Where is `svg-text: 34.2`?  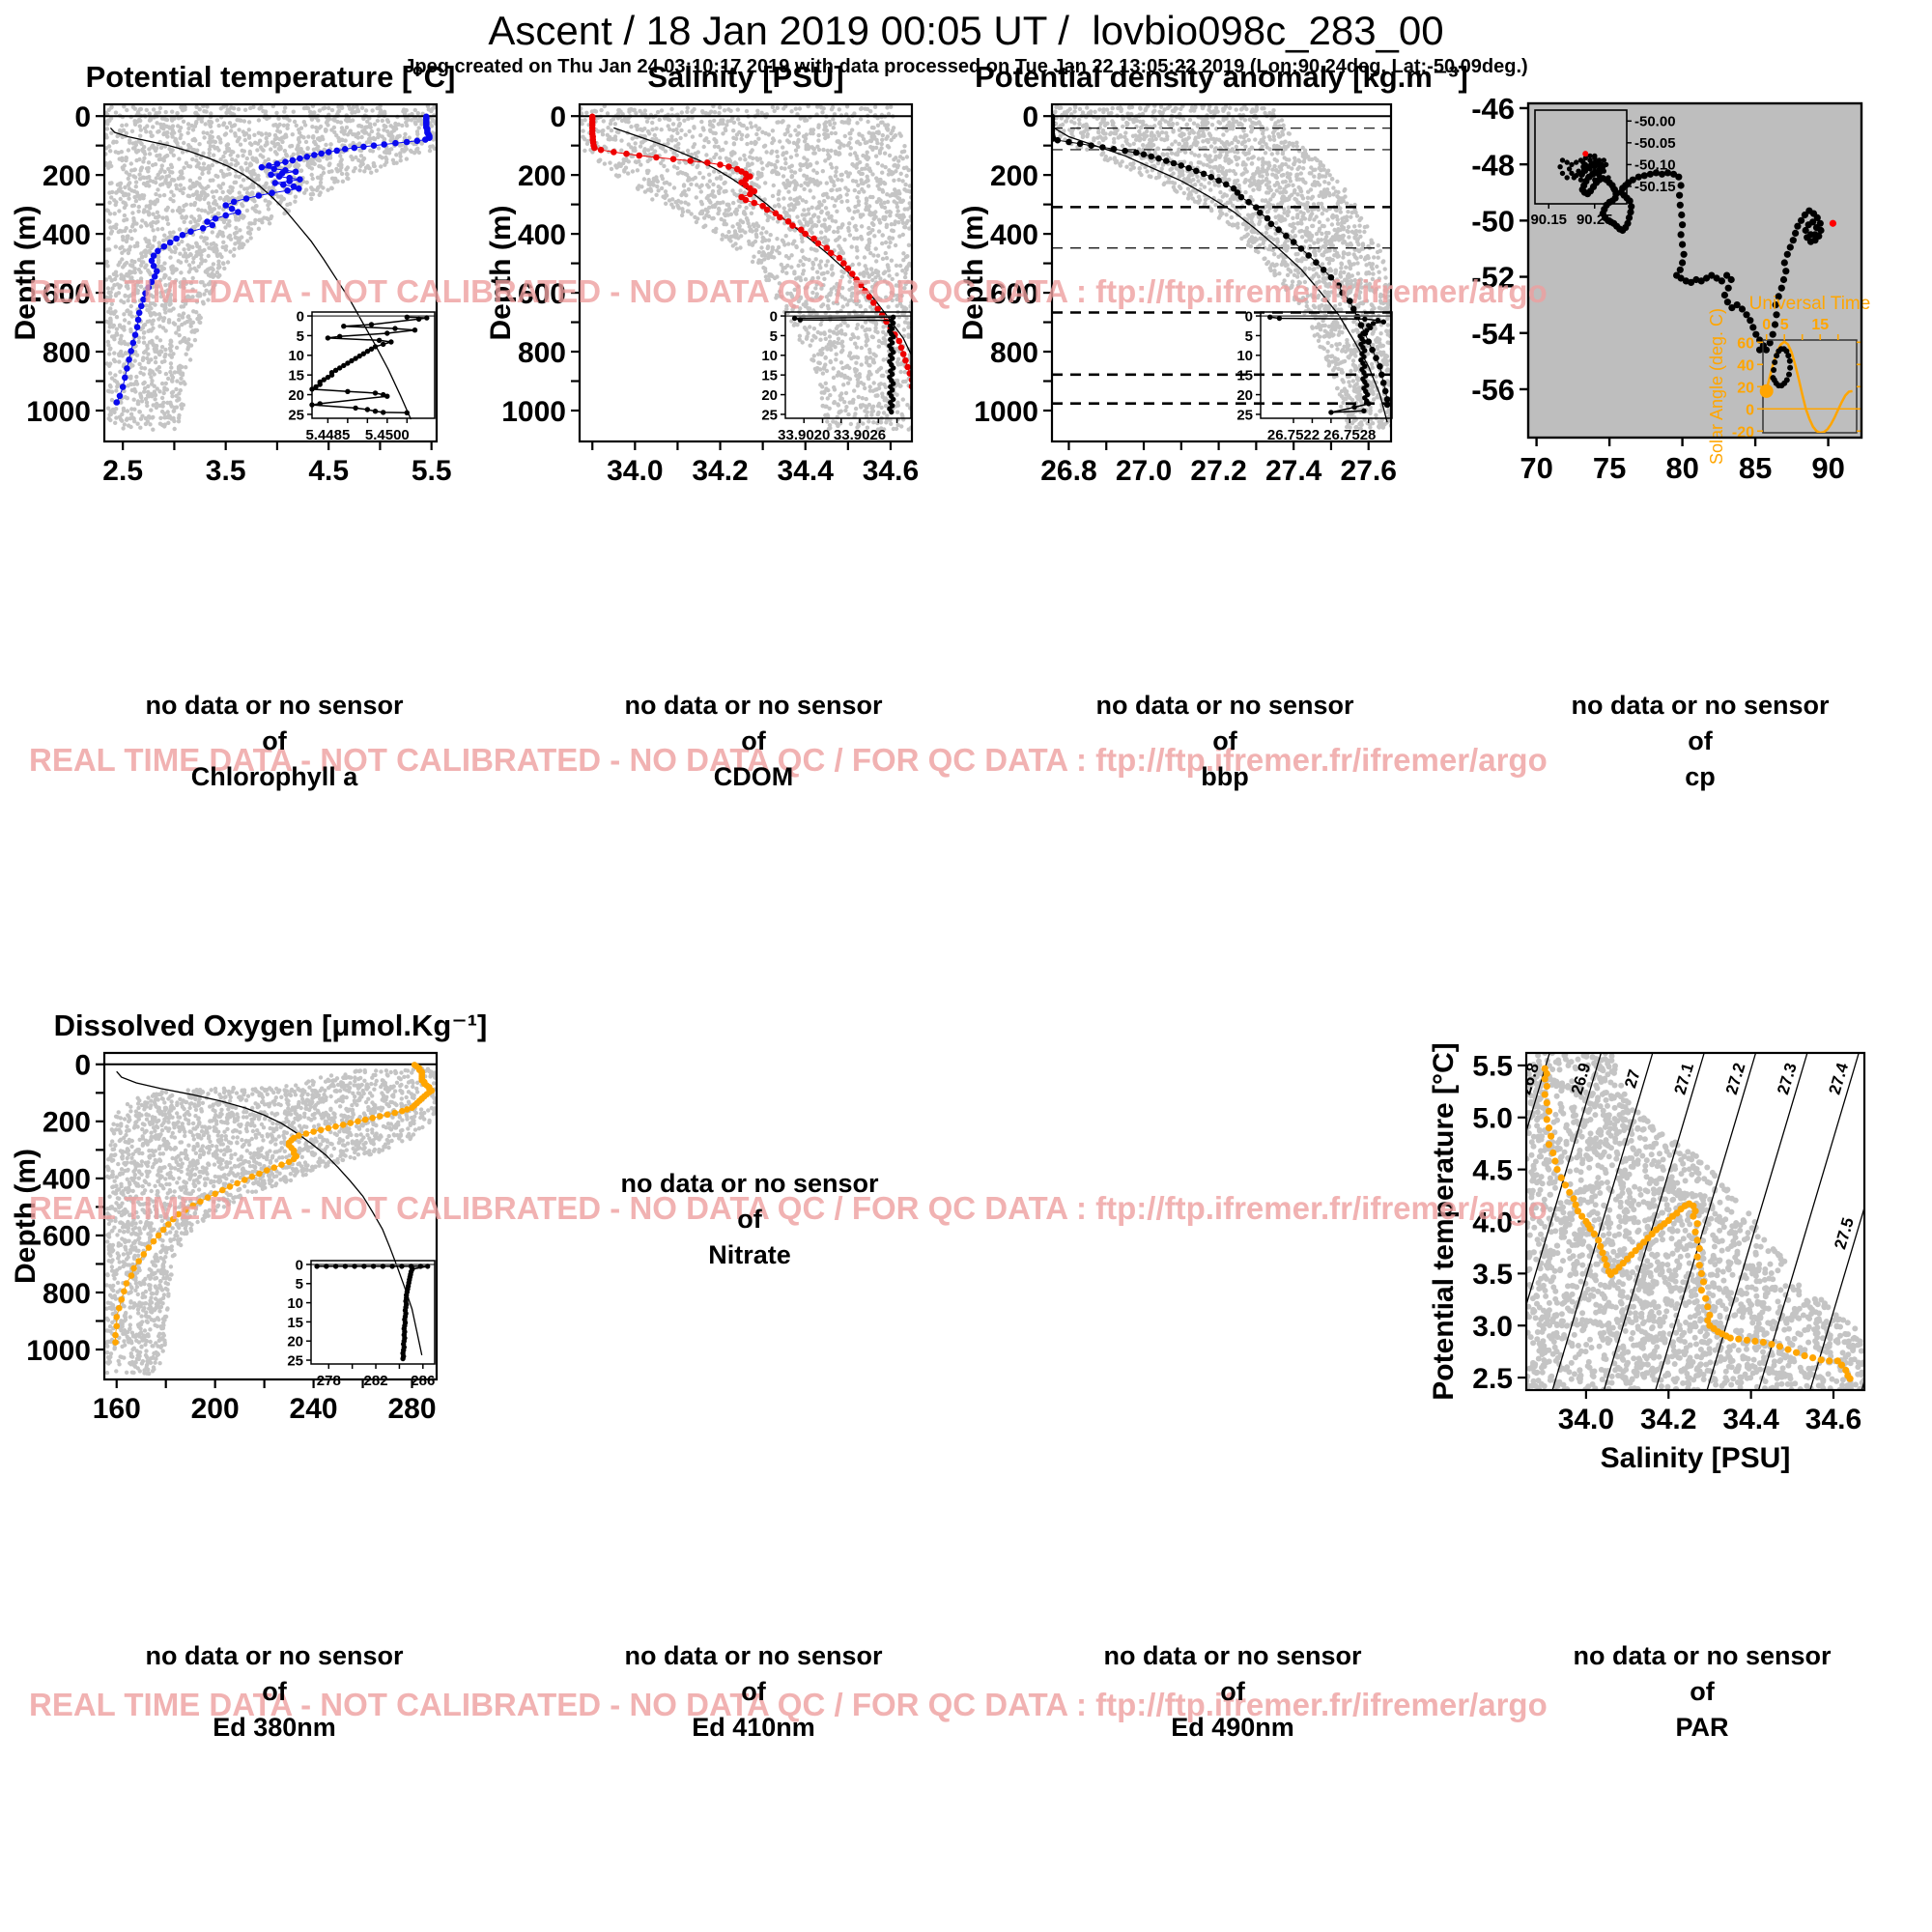 svg-text: 34.2 is located at coordinates (720, 471).